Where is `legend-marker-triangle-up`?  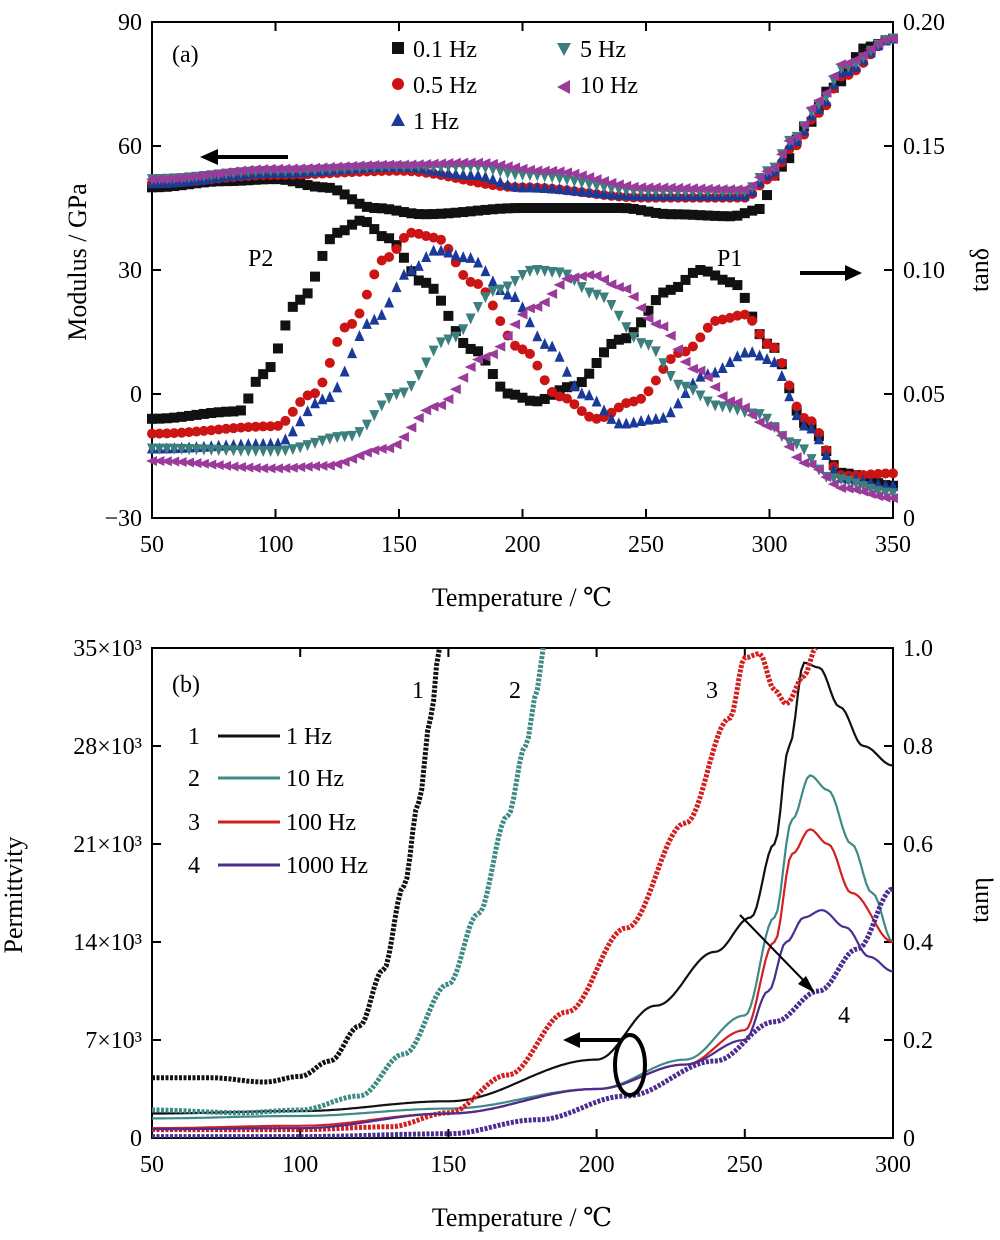
legend-marker-triangle-up is located at coordinates (398, 119).